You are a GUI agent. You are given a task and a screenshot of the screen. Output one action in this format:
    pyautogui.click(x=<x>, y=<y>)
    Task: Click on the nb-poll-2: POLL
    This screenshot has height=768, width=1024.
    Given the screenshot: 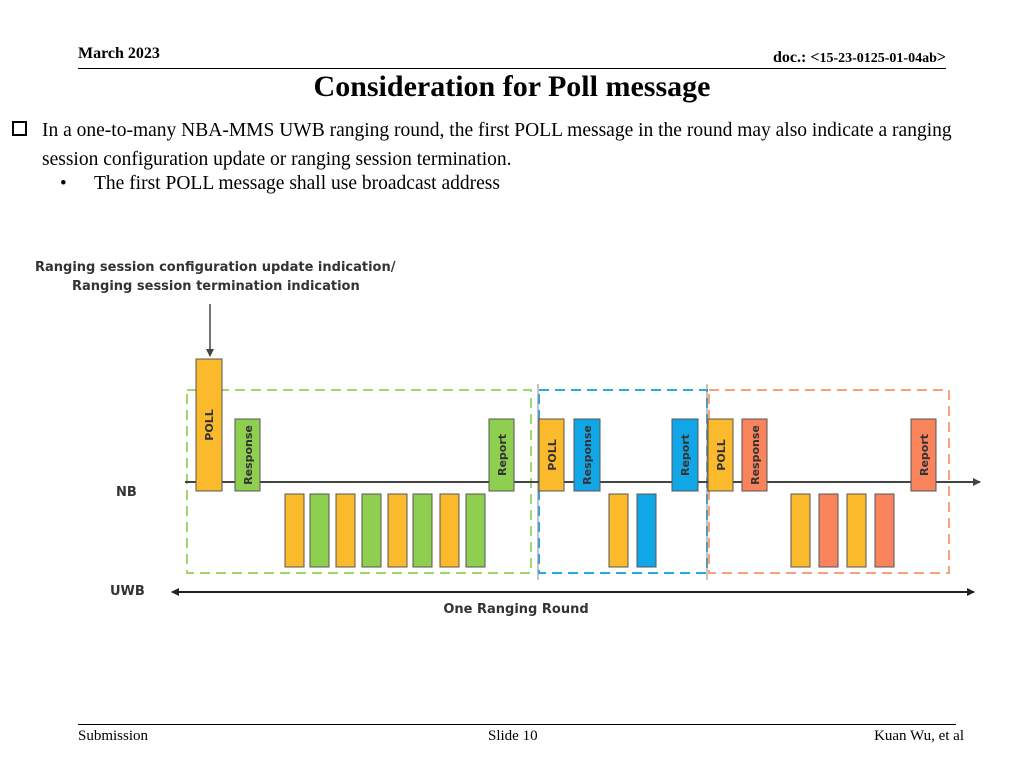 What is the action you would take?
    pyautogui.click(x=551, y=455)
    